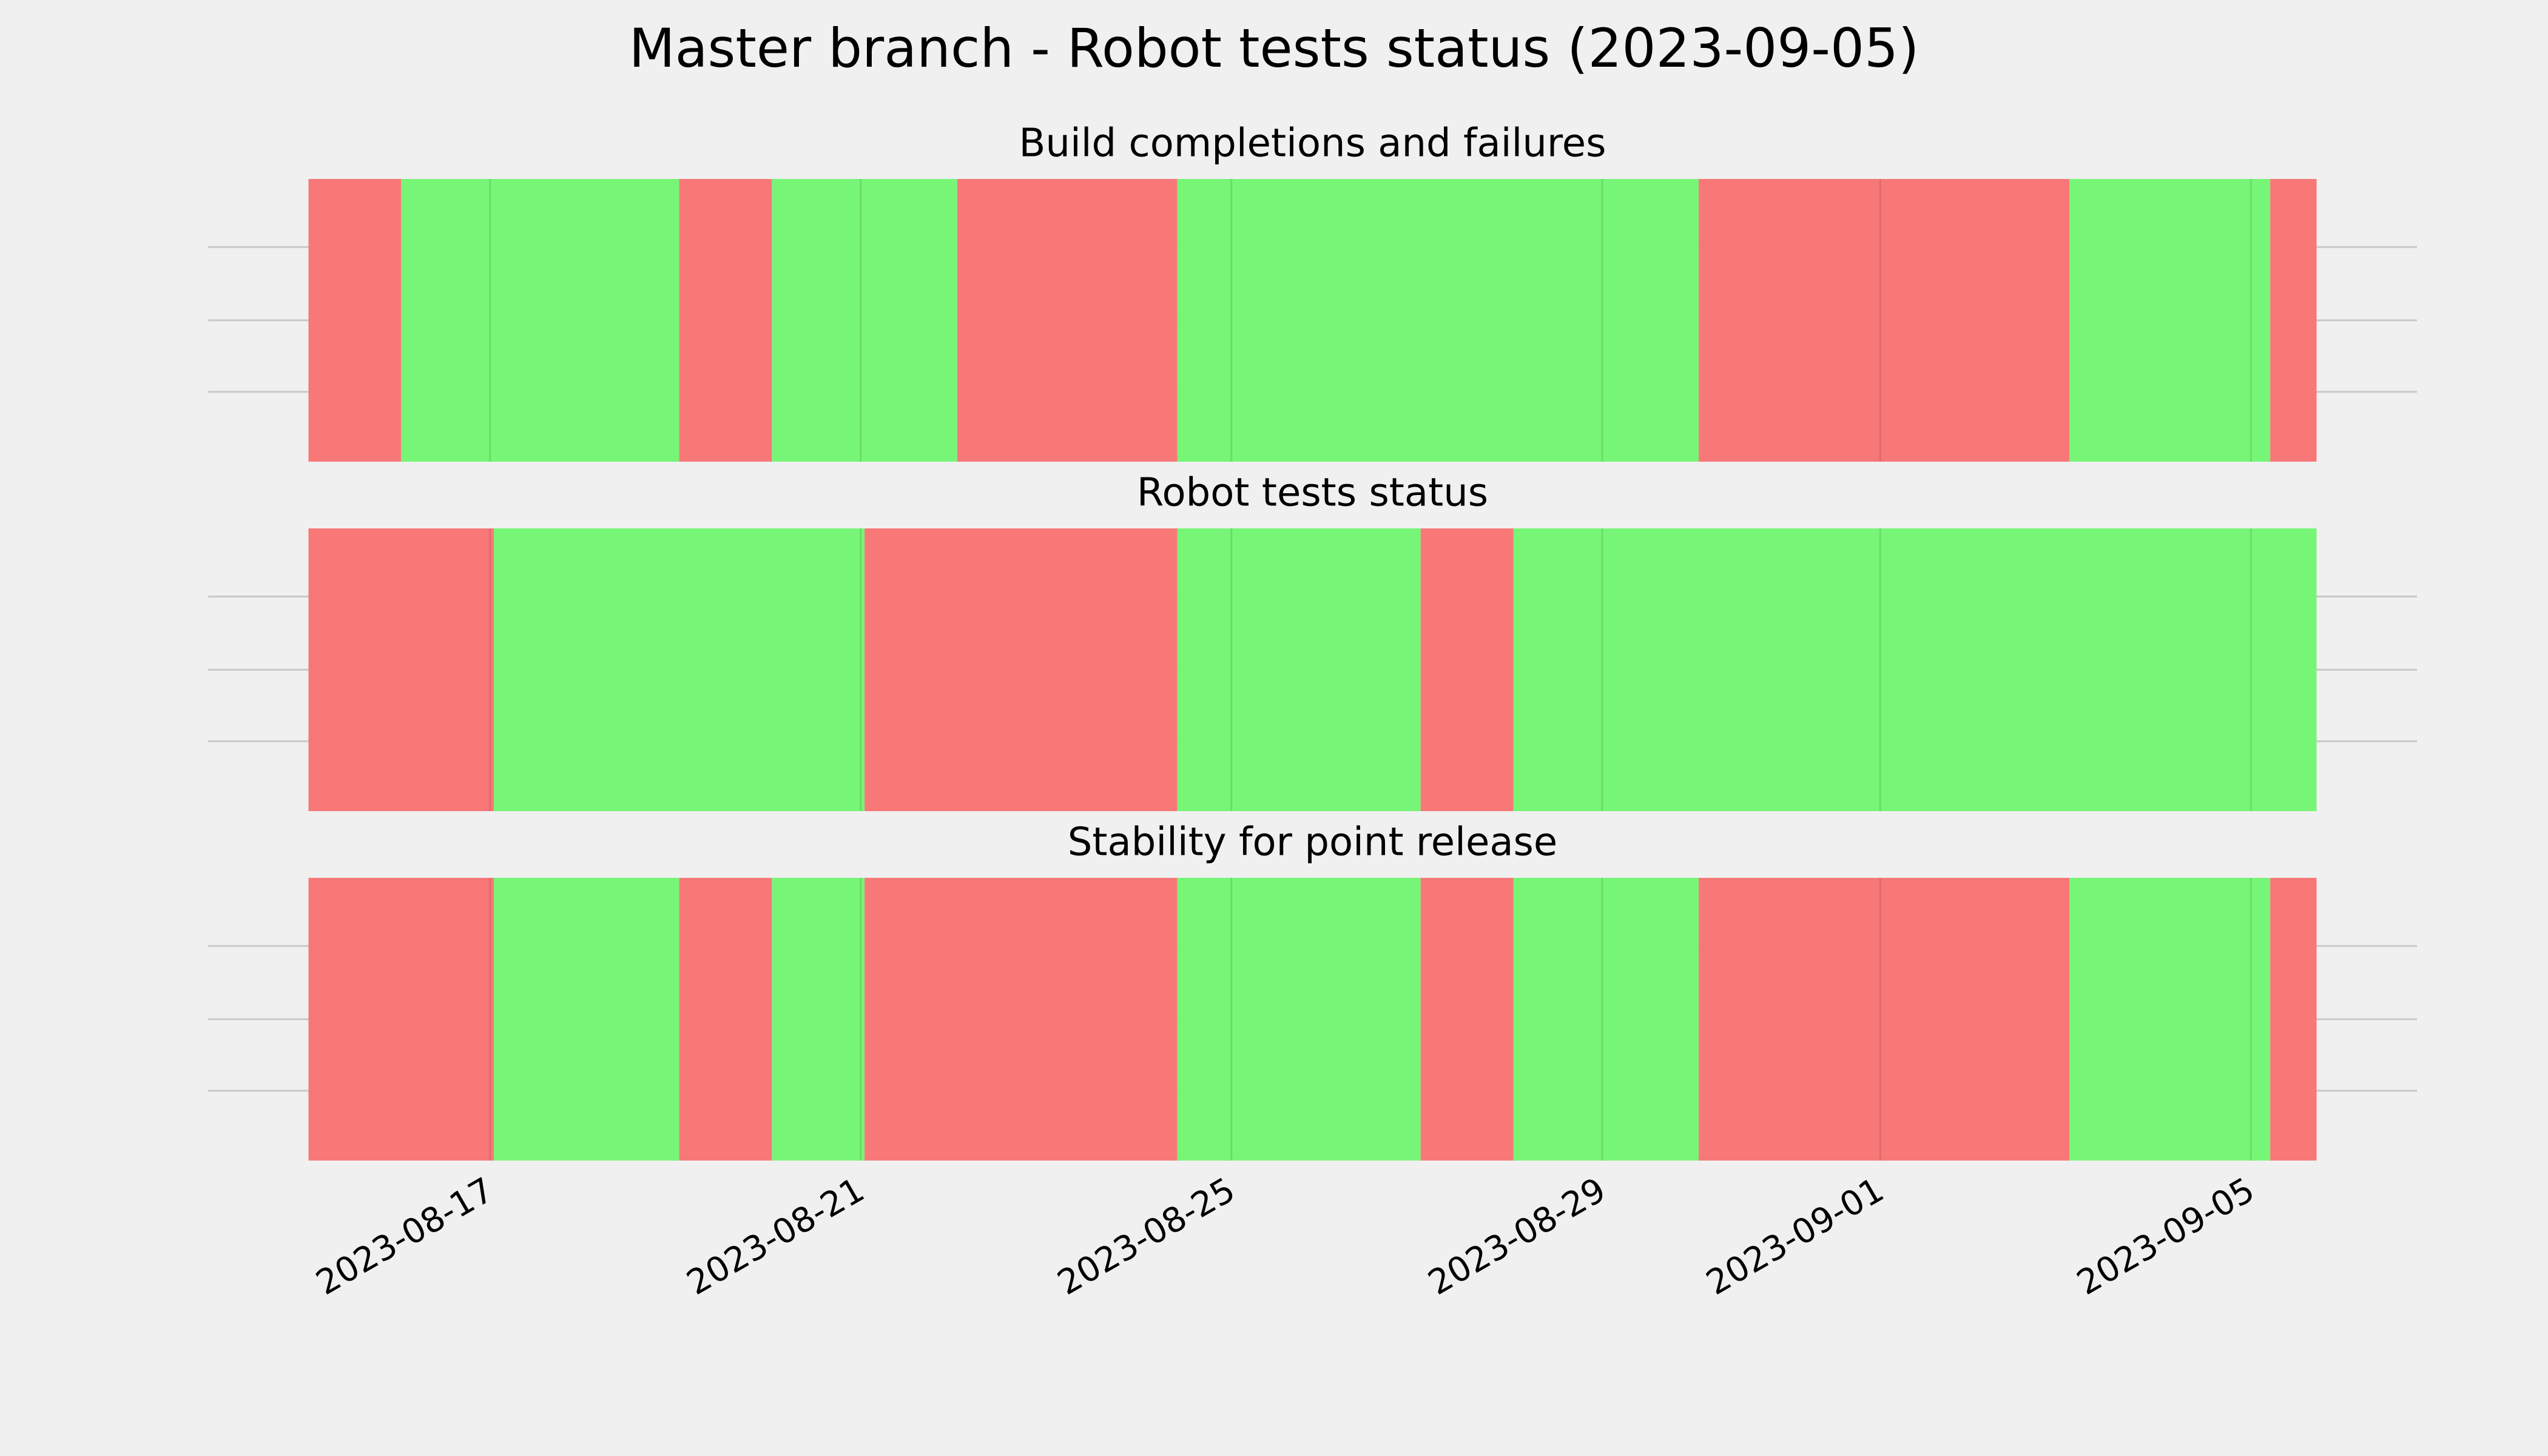 The width and height of the screenshot is (2548, 1456). What do you see at coordinates (1312, 143) in the screenshot?
I see `panel-title: Build completions and failures` at bounding box center [1312, 143].